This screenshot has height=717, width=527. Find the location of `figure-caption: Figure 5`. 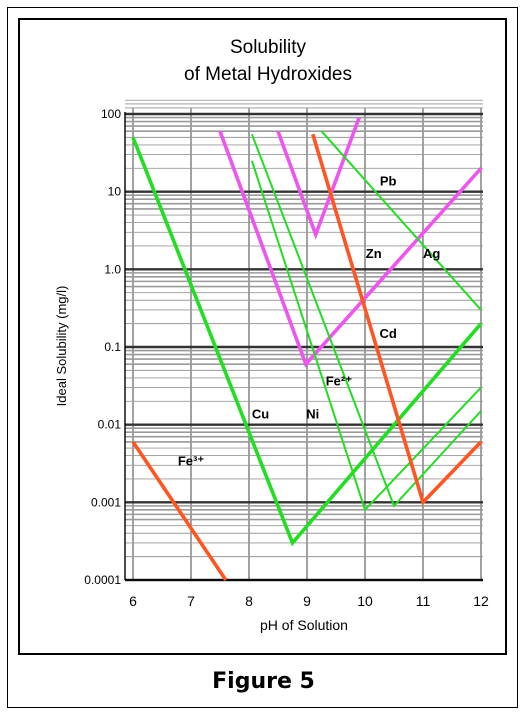

figure-caption: Figure 5 is located at coordinates (263, 681).